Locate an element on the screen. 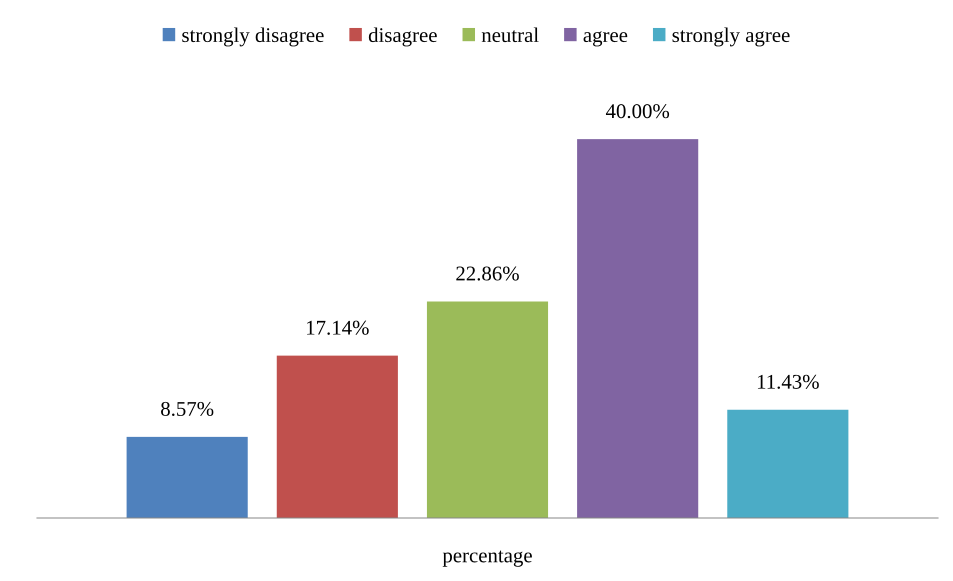 The width and height of the screenshot is (953, 581). legend-label: neutral is located at coordinates (510, 34).